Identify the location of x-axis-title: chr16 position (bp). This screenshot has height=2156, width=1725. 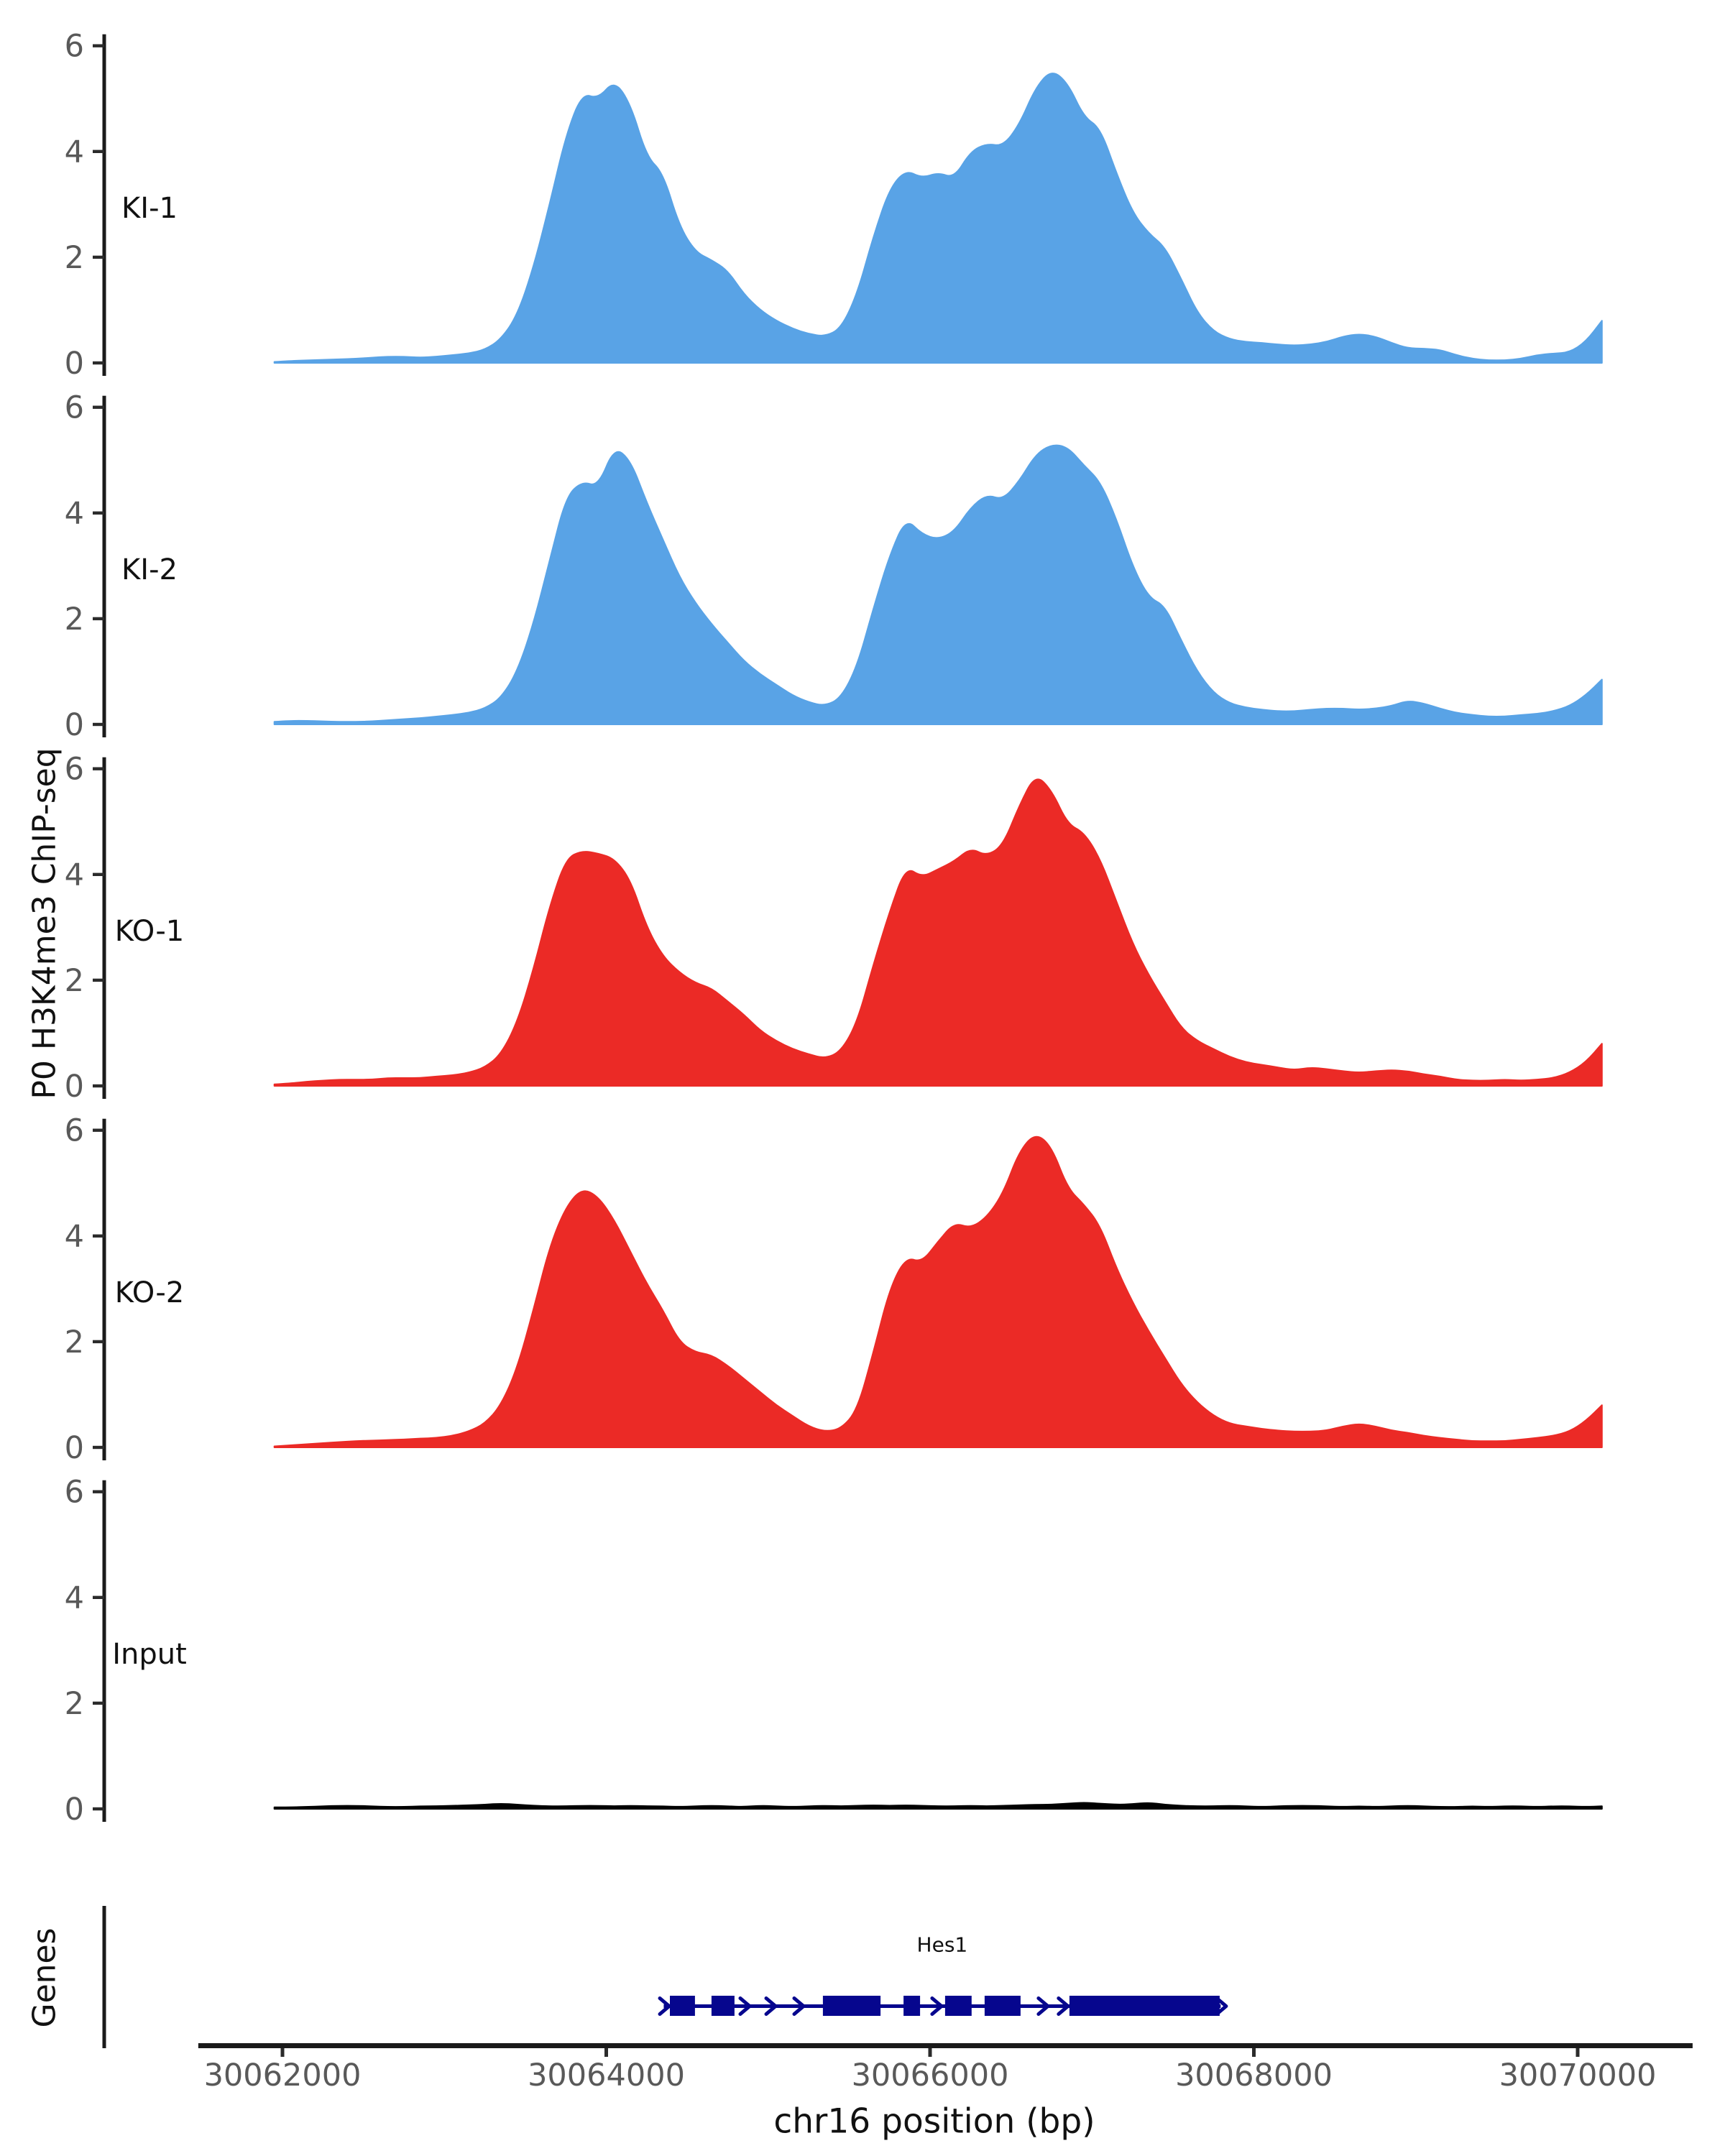
(934, 2122).